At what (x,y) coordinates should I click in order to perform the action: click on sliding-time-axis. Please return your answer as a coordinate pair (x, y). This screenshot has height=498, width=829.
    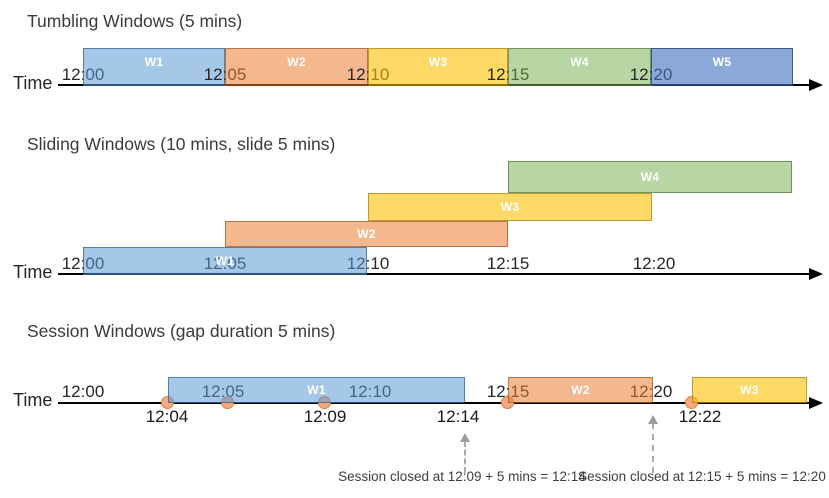
    Looking at the image, I should click on (434, 274).